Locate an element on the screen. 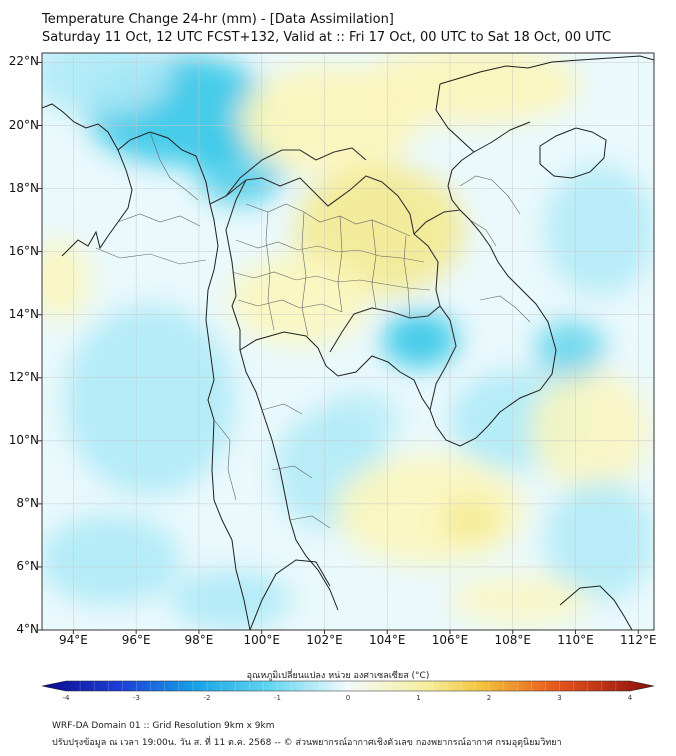 Image resolution: width=676 pixels, height=756 pixels. lon-label: 108°E is located at coordinates (513, 640).